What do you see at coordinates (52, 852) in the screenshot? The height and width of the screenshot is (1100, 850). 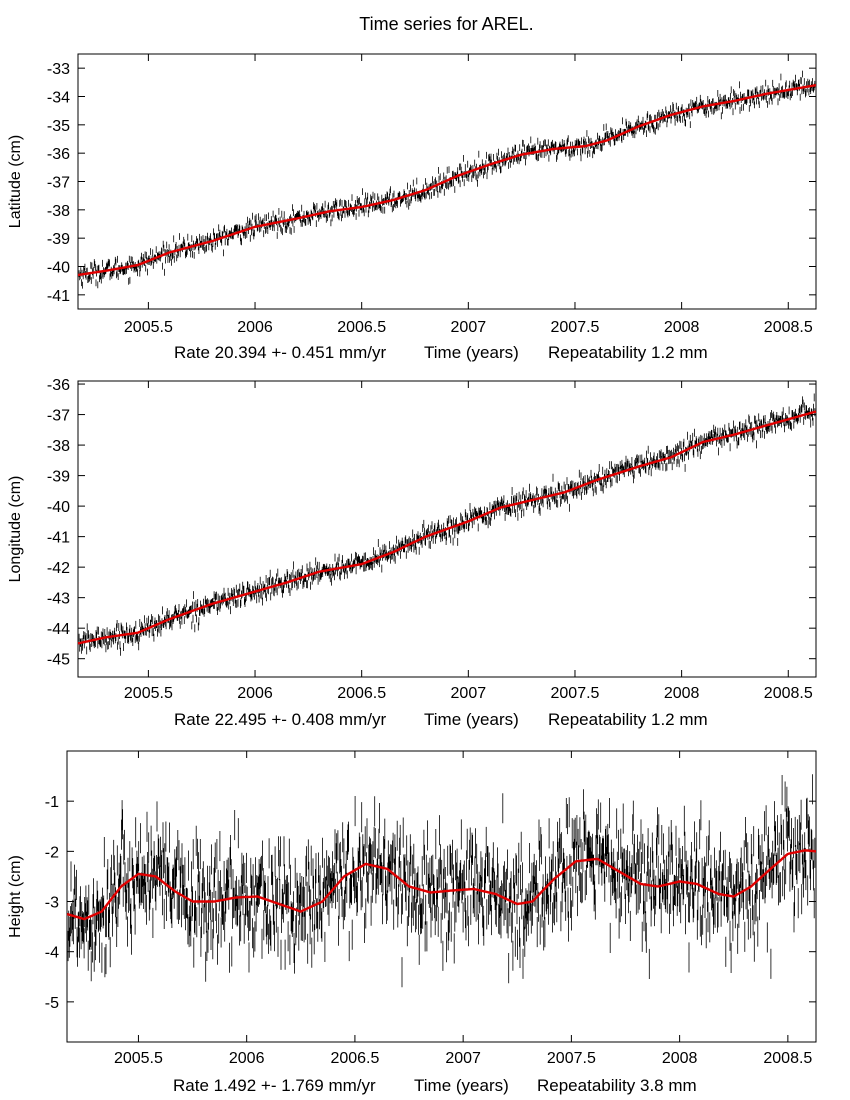 I see `y-tick-label: -2` at bounding box center [52, 852].